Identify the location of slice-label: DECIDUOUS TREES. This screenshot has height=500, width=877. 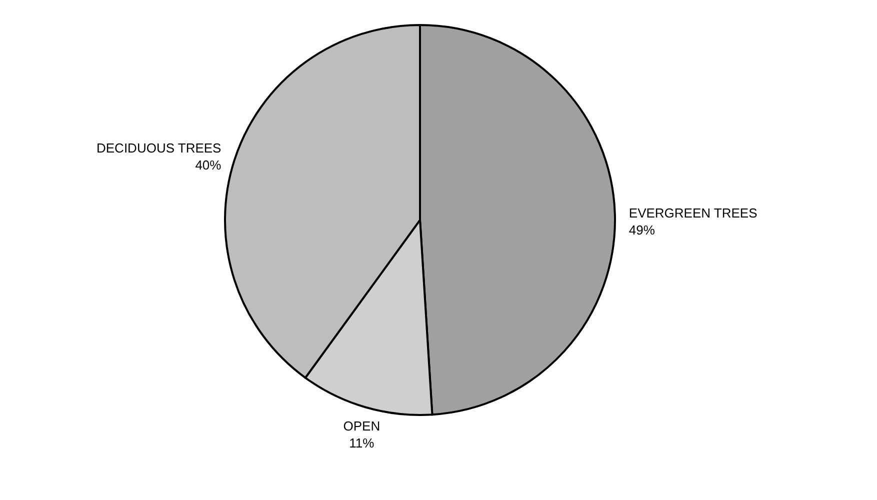
(159, 148).